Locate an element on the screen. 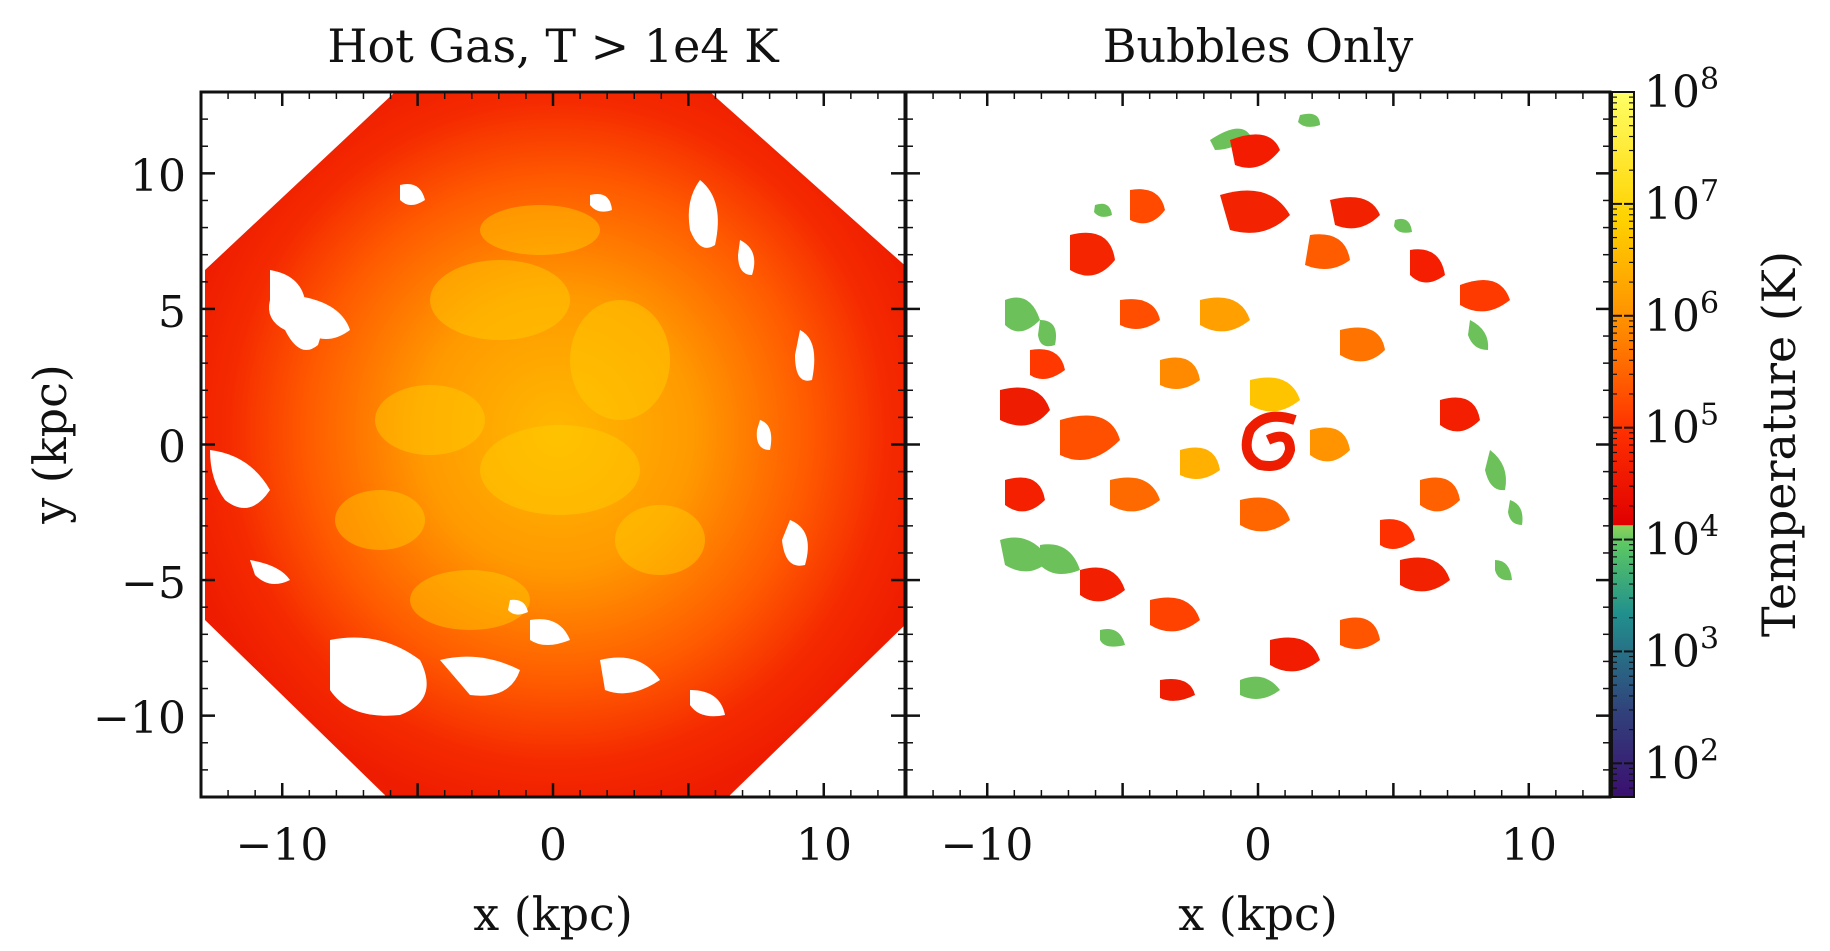  bubbles-spiral-core is located at coordinates (1269, 441).